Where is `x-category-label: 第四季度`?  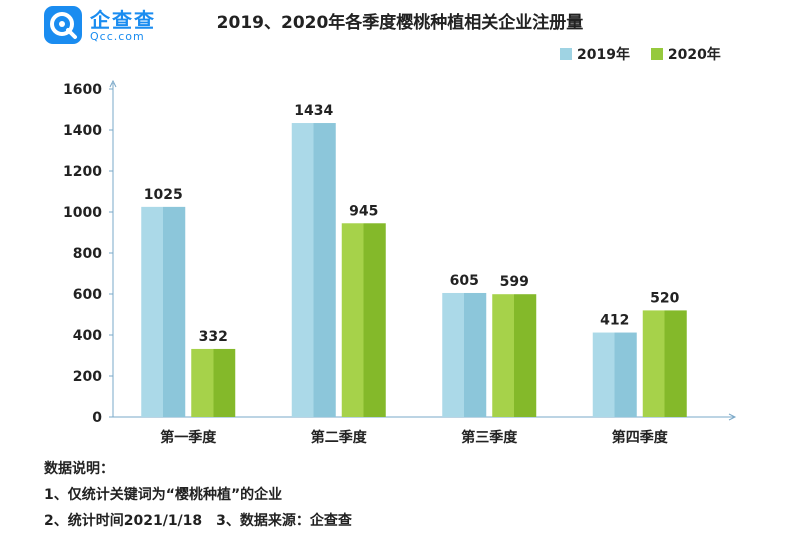
x-category-label: 第四季度 is located at coordinates (640, 437).